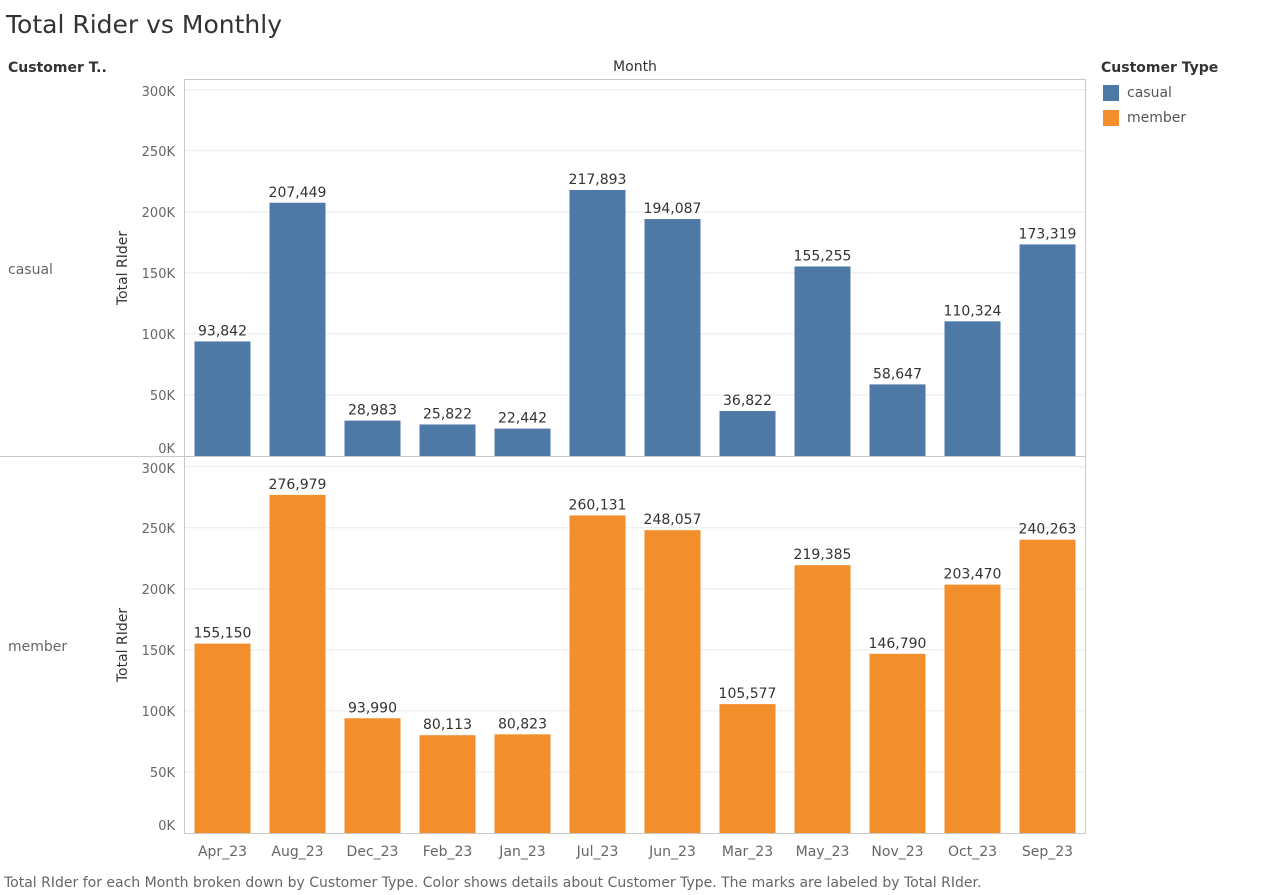 This screenshot has height=895, width=1275. I want to click on y-tick-label-member-1: 50K, so click(163, 773).